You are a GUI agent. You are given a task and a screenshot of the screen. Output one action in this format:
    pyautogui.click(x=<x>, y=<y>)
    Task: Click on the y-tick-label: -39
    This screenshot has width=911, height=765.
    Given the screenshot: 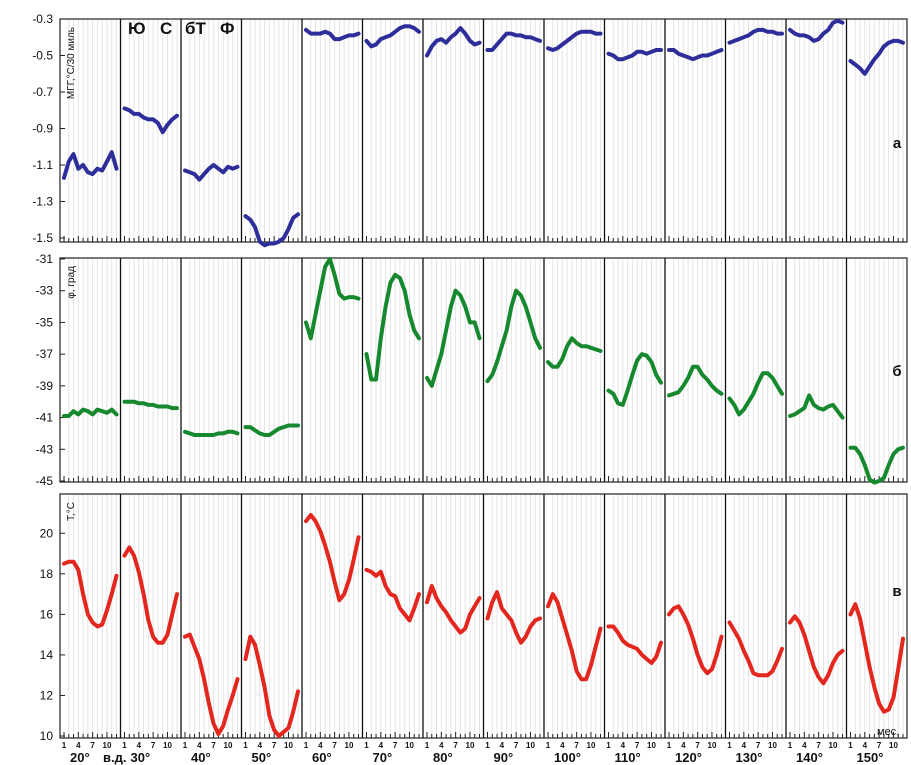 What is the action you would take?
    pyautogui.click(x=45, y=386)
    